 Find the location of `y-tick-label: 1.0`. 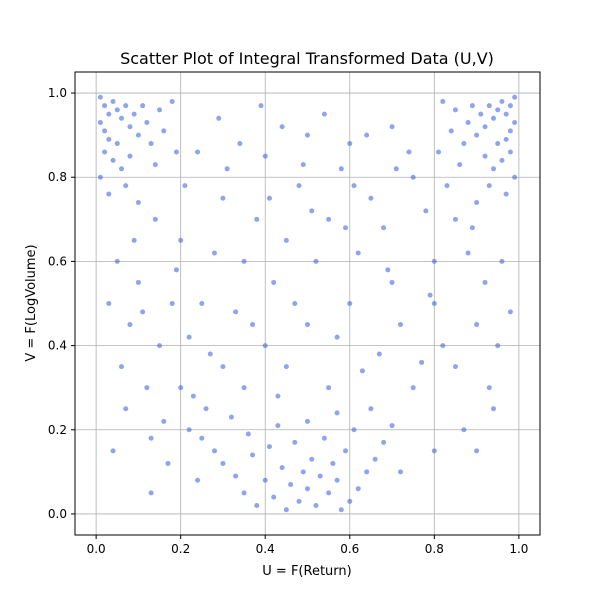

y-tick-label: 1.0 is located at coordinates (57, 93).